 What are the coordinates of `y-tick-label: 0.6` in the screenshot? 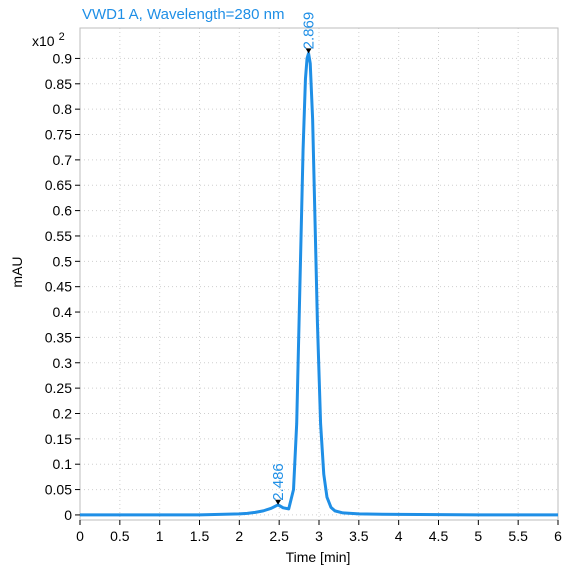 It's located at (63, 211).